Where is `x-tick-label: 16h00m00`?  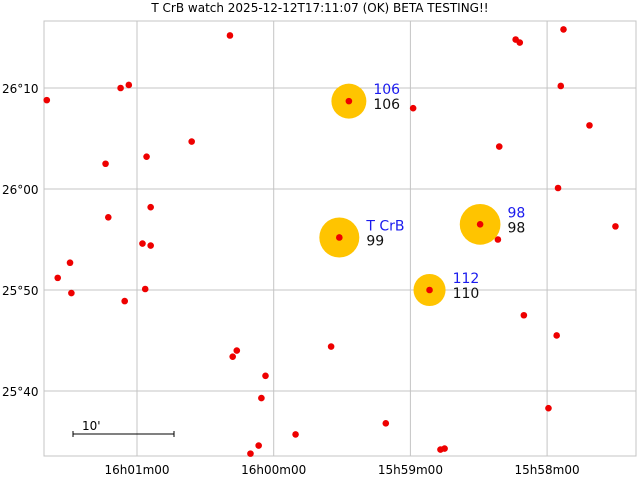
x-tick-label: 16h00m00 is located at coordinates (273, 470).